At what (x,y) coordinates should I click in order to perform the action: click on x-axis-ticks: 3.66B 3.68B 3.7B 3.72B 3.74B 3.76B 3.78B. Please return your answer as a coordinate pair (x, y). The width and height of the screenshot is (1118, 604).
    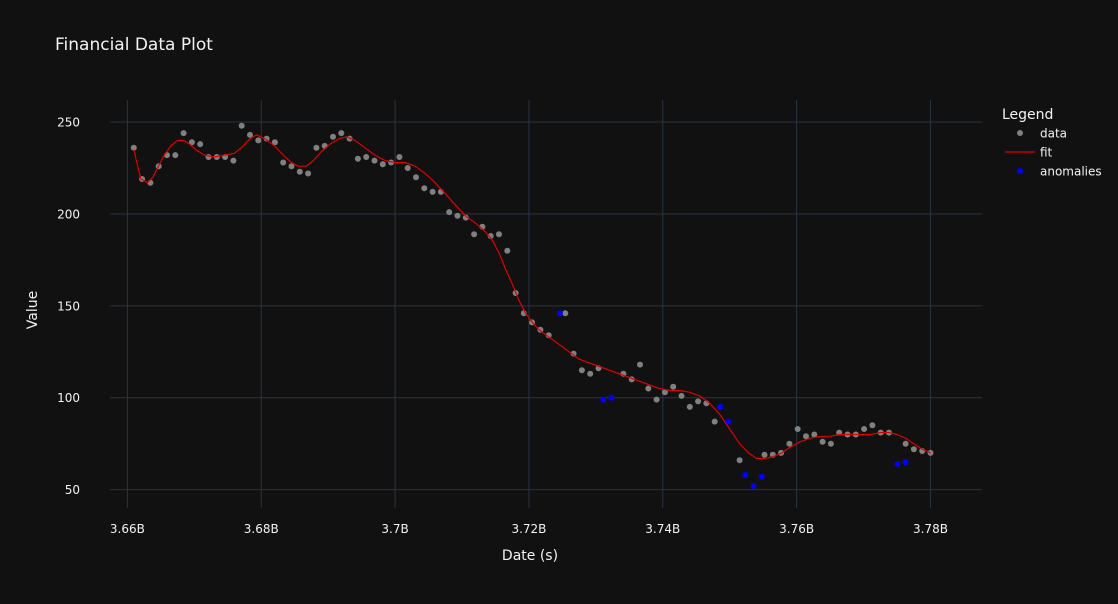
    Looking at the image, I should click on (529, 529).